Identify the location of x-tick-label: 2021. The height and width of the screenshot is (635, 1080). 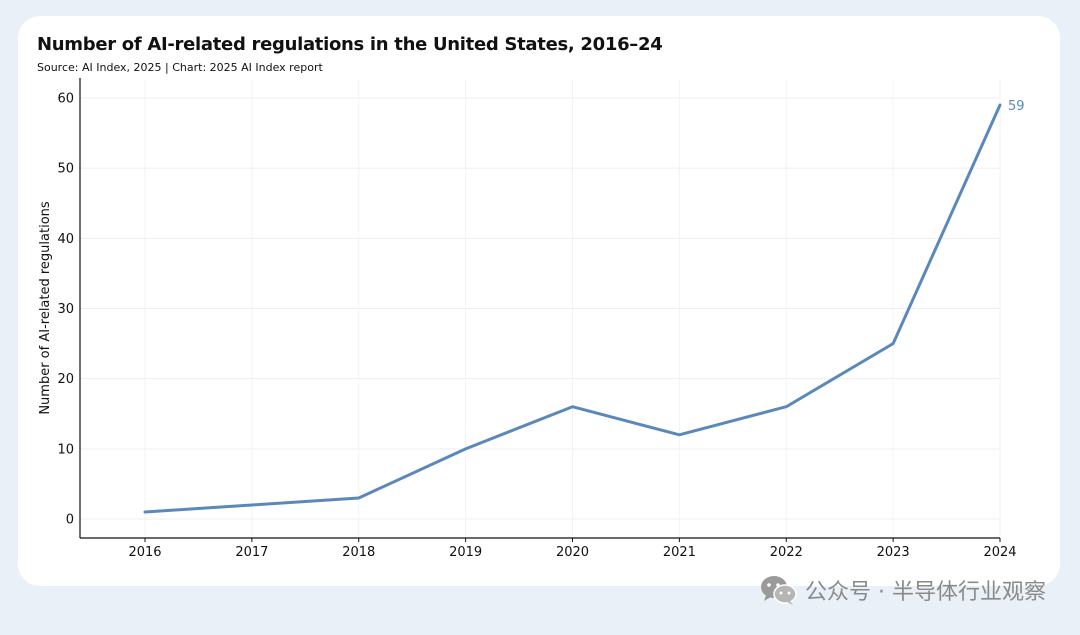
(679, 552).